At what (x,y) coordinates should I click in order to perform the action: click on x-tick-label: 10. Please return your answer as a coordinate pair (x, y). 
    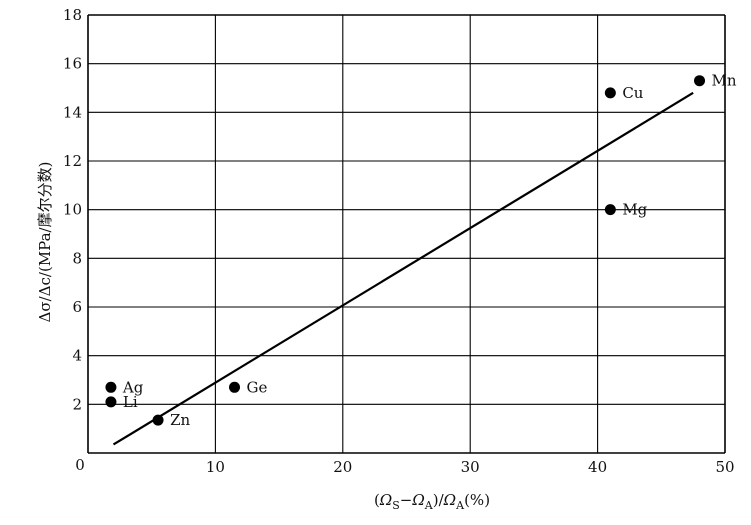
    Looking at the image, I should click on (215, 467).